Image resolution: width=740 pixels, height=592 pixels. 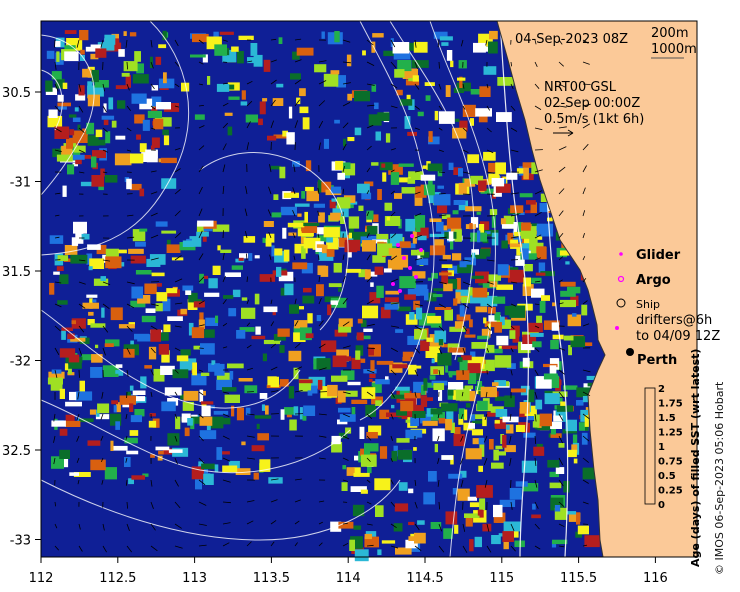 I want to click on glider-legend-label: Glider, so click(x=658, y=255).